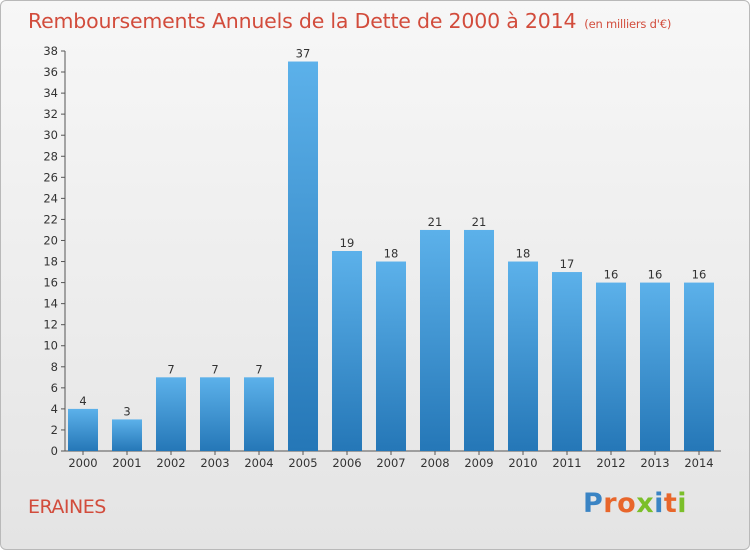 The width and height of the screenshot is (750, 550). Describe the element at coordinates (50, 51) in the screenshot. I see `y-tick-label: 38` at that location.